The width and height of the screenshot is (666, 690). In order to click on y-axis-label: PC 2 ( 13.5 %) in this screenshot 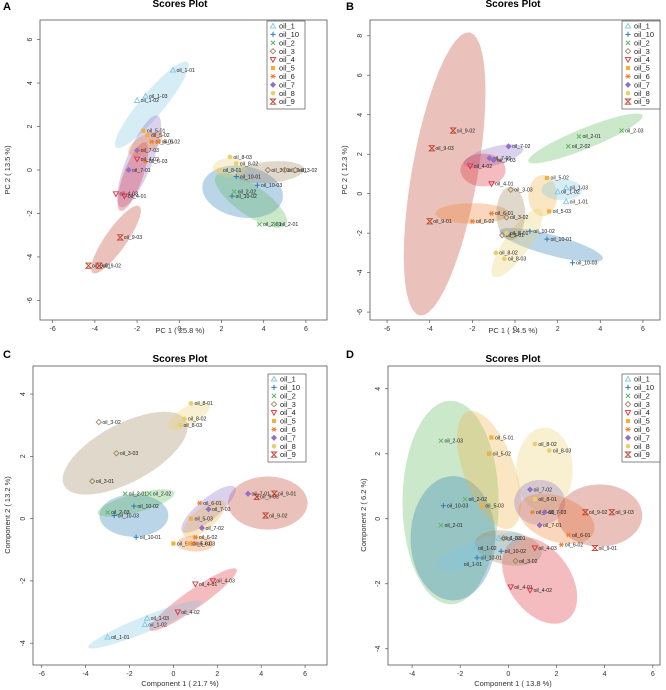, I will do `click(7, 170)`.